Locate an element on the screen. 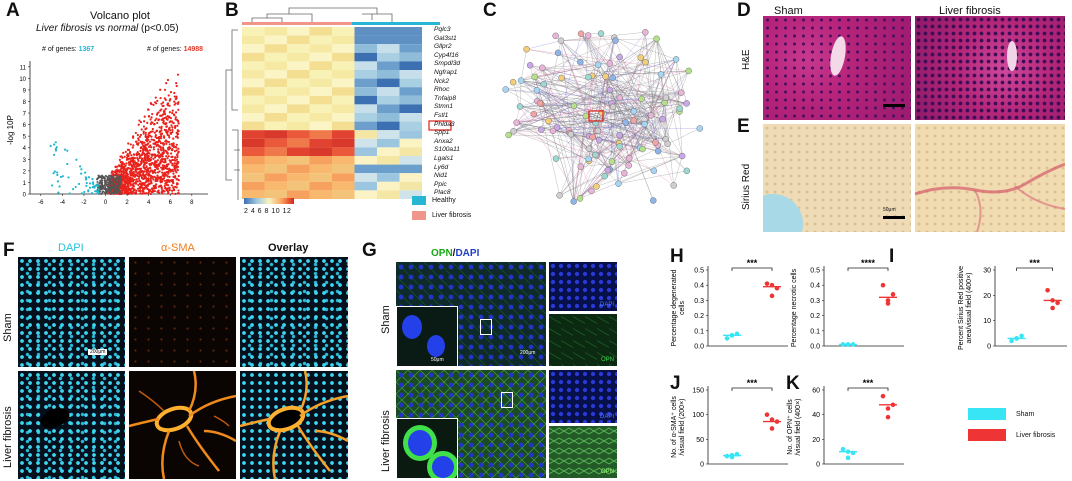 Image resolution: width=1072 pixels, height=481 pixels. volcano-xtick-label: 2 is located at coordinates (127, 203).